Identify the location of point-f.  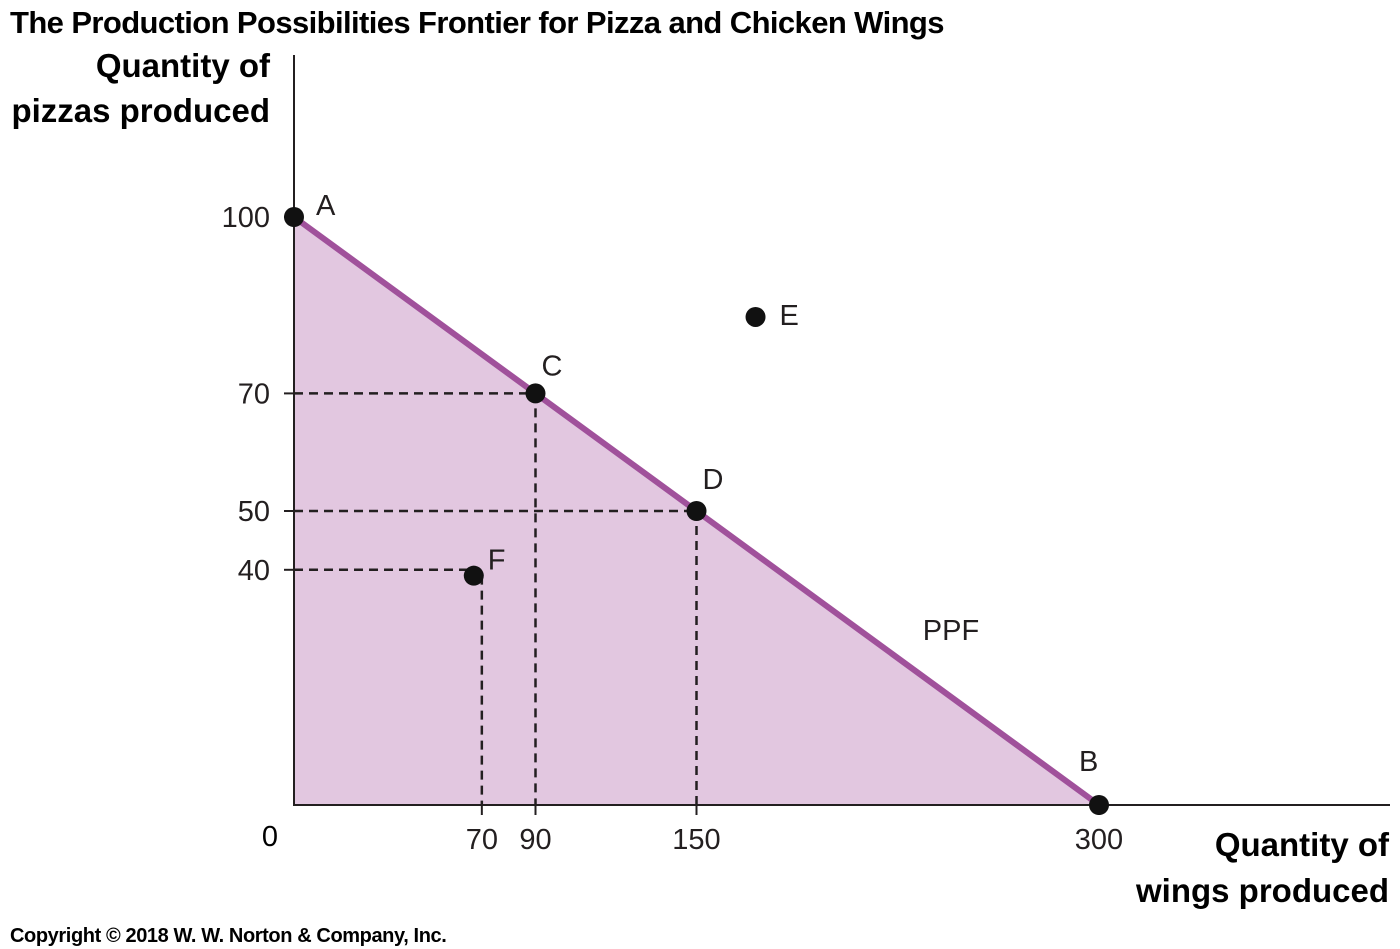
(473, 575).